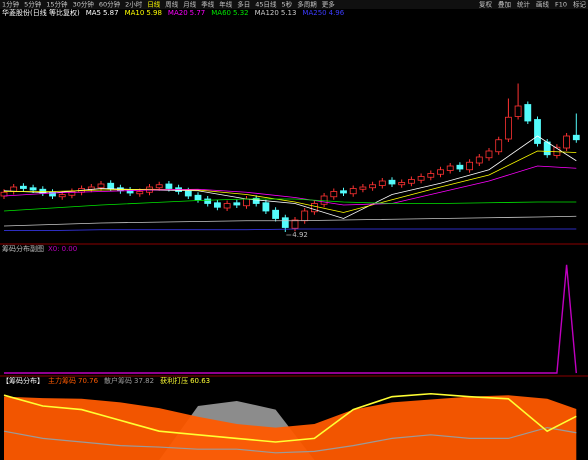 This screenshot has height=460, width=588. I want to click on legend-value: 5.87, so click(111, 13).